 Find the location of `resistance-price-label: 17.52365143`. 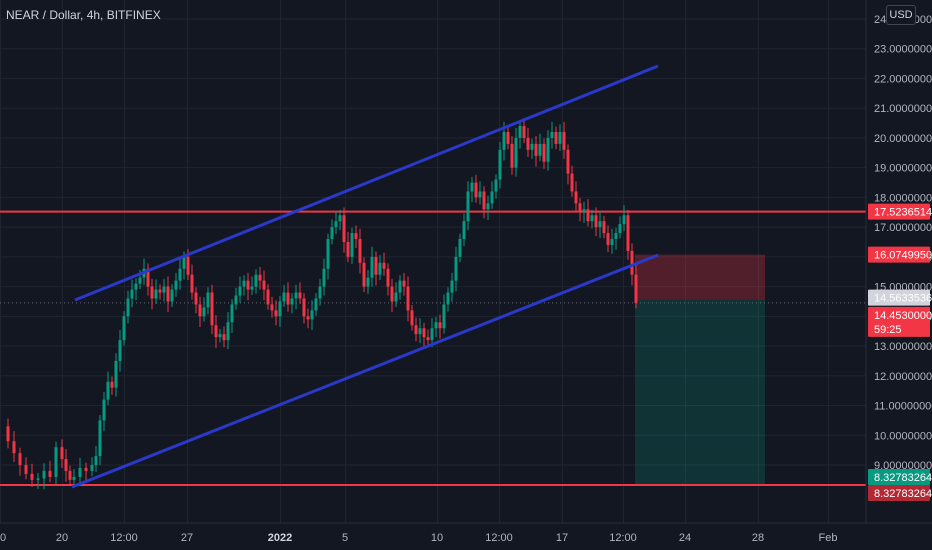

resistance-price-label: 17.52365143 is located at coordinates (903, 213).